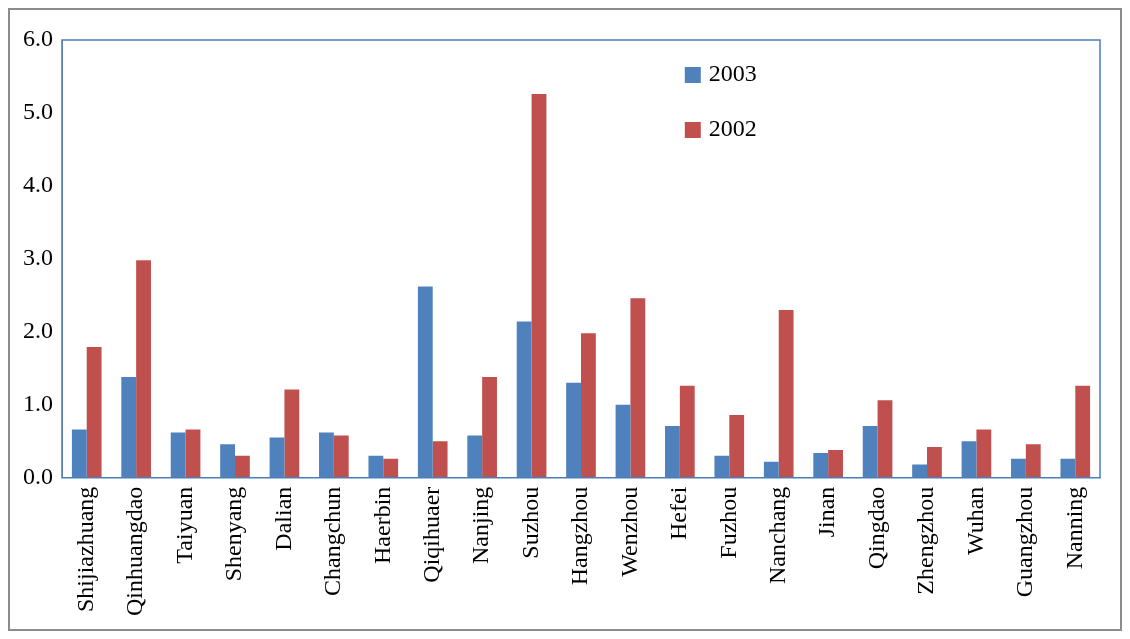 Image resolution: width=1130 pixels, height=639 pixels. I want to click on x-tick-label: Wenzhou, so click(628, 531).